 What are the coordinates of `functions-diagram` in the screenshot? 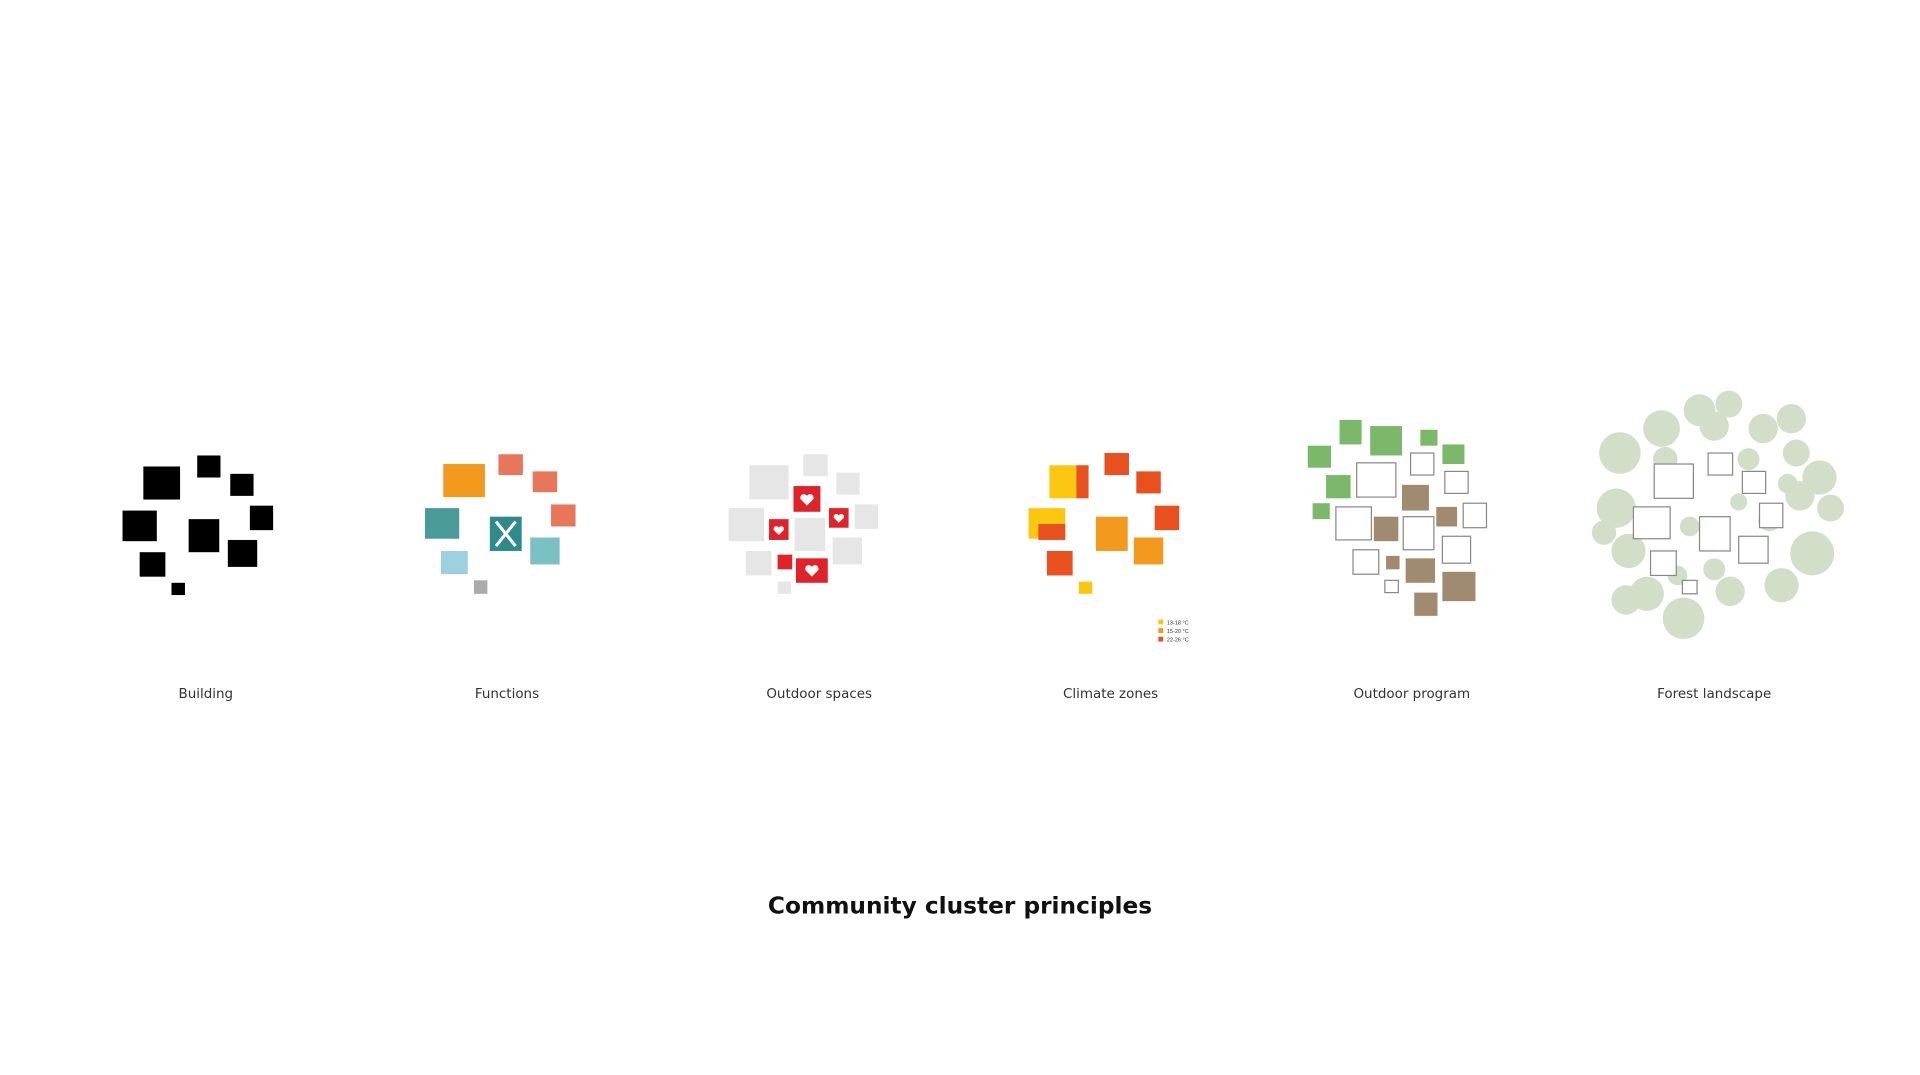 It's located at (500, 524).